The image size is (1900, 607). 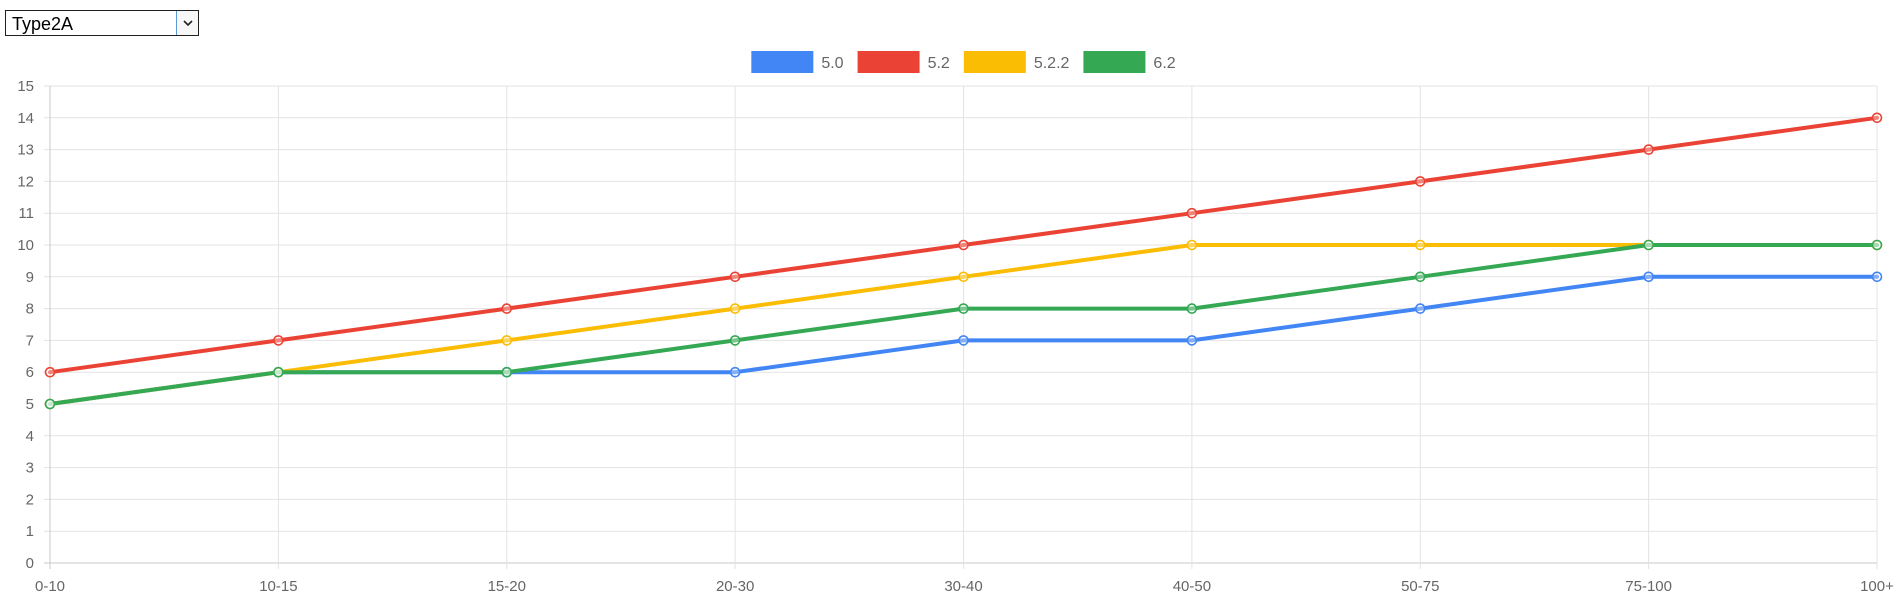 I want to click on legend-label: 6.2, so click(x=1164, y=63).